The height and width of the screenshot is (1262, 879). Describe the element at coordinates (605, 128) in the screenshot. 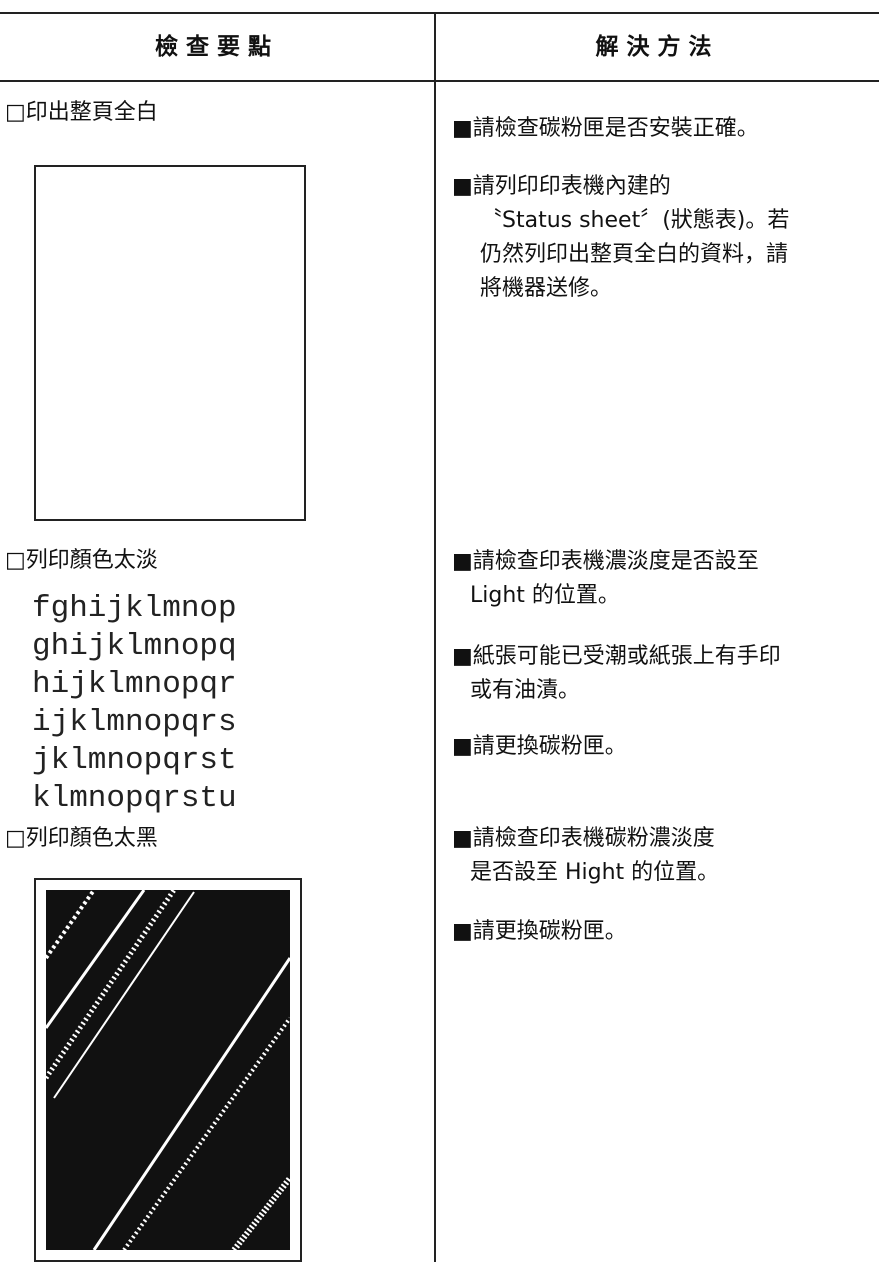

I see `solution: ■請檢查碳粉匣是否安裝正確。` at that location.